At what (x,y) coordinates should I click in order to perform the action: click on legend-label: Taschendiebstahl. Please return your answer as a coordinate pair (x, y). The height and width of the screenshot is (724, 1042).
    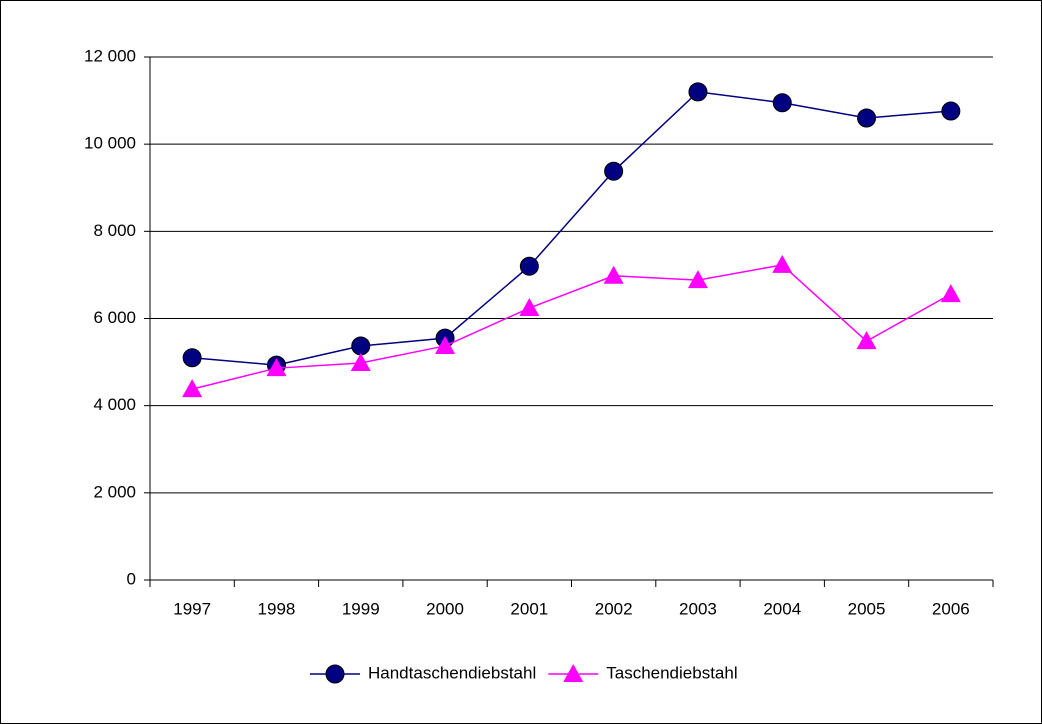
    Looking at the image, I should click on (671, 672).